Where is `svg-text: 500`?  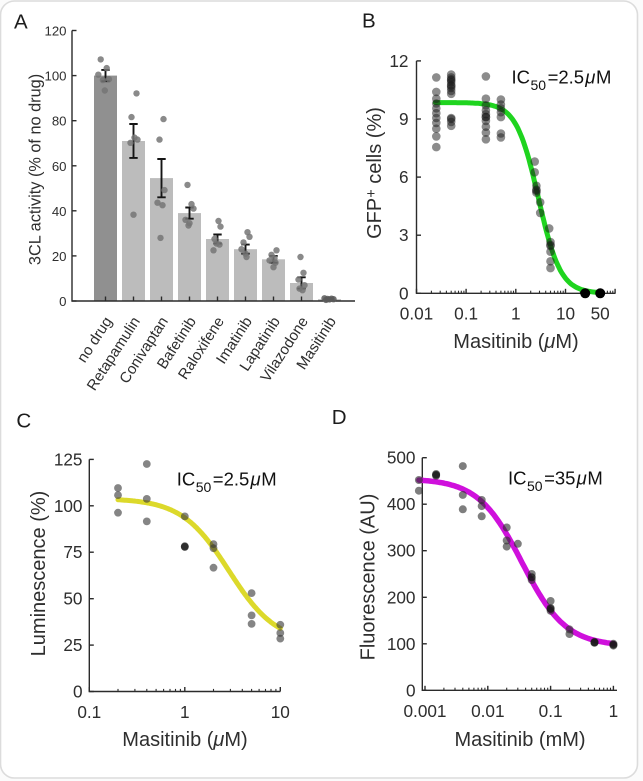 svg-text: 500 is located at coordinates (401, 458).